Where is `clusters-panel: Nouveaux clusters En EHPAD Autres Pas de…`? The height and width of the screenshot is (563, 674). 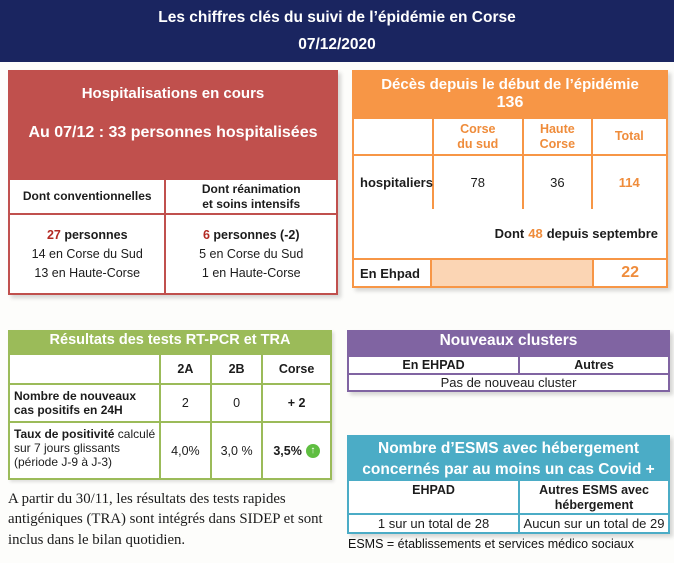 clusters-panel: Nouveaux clusters En EHPAD Autres Pas de… is located at coordinates (508, 361).